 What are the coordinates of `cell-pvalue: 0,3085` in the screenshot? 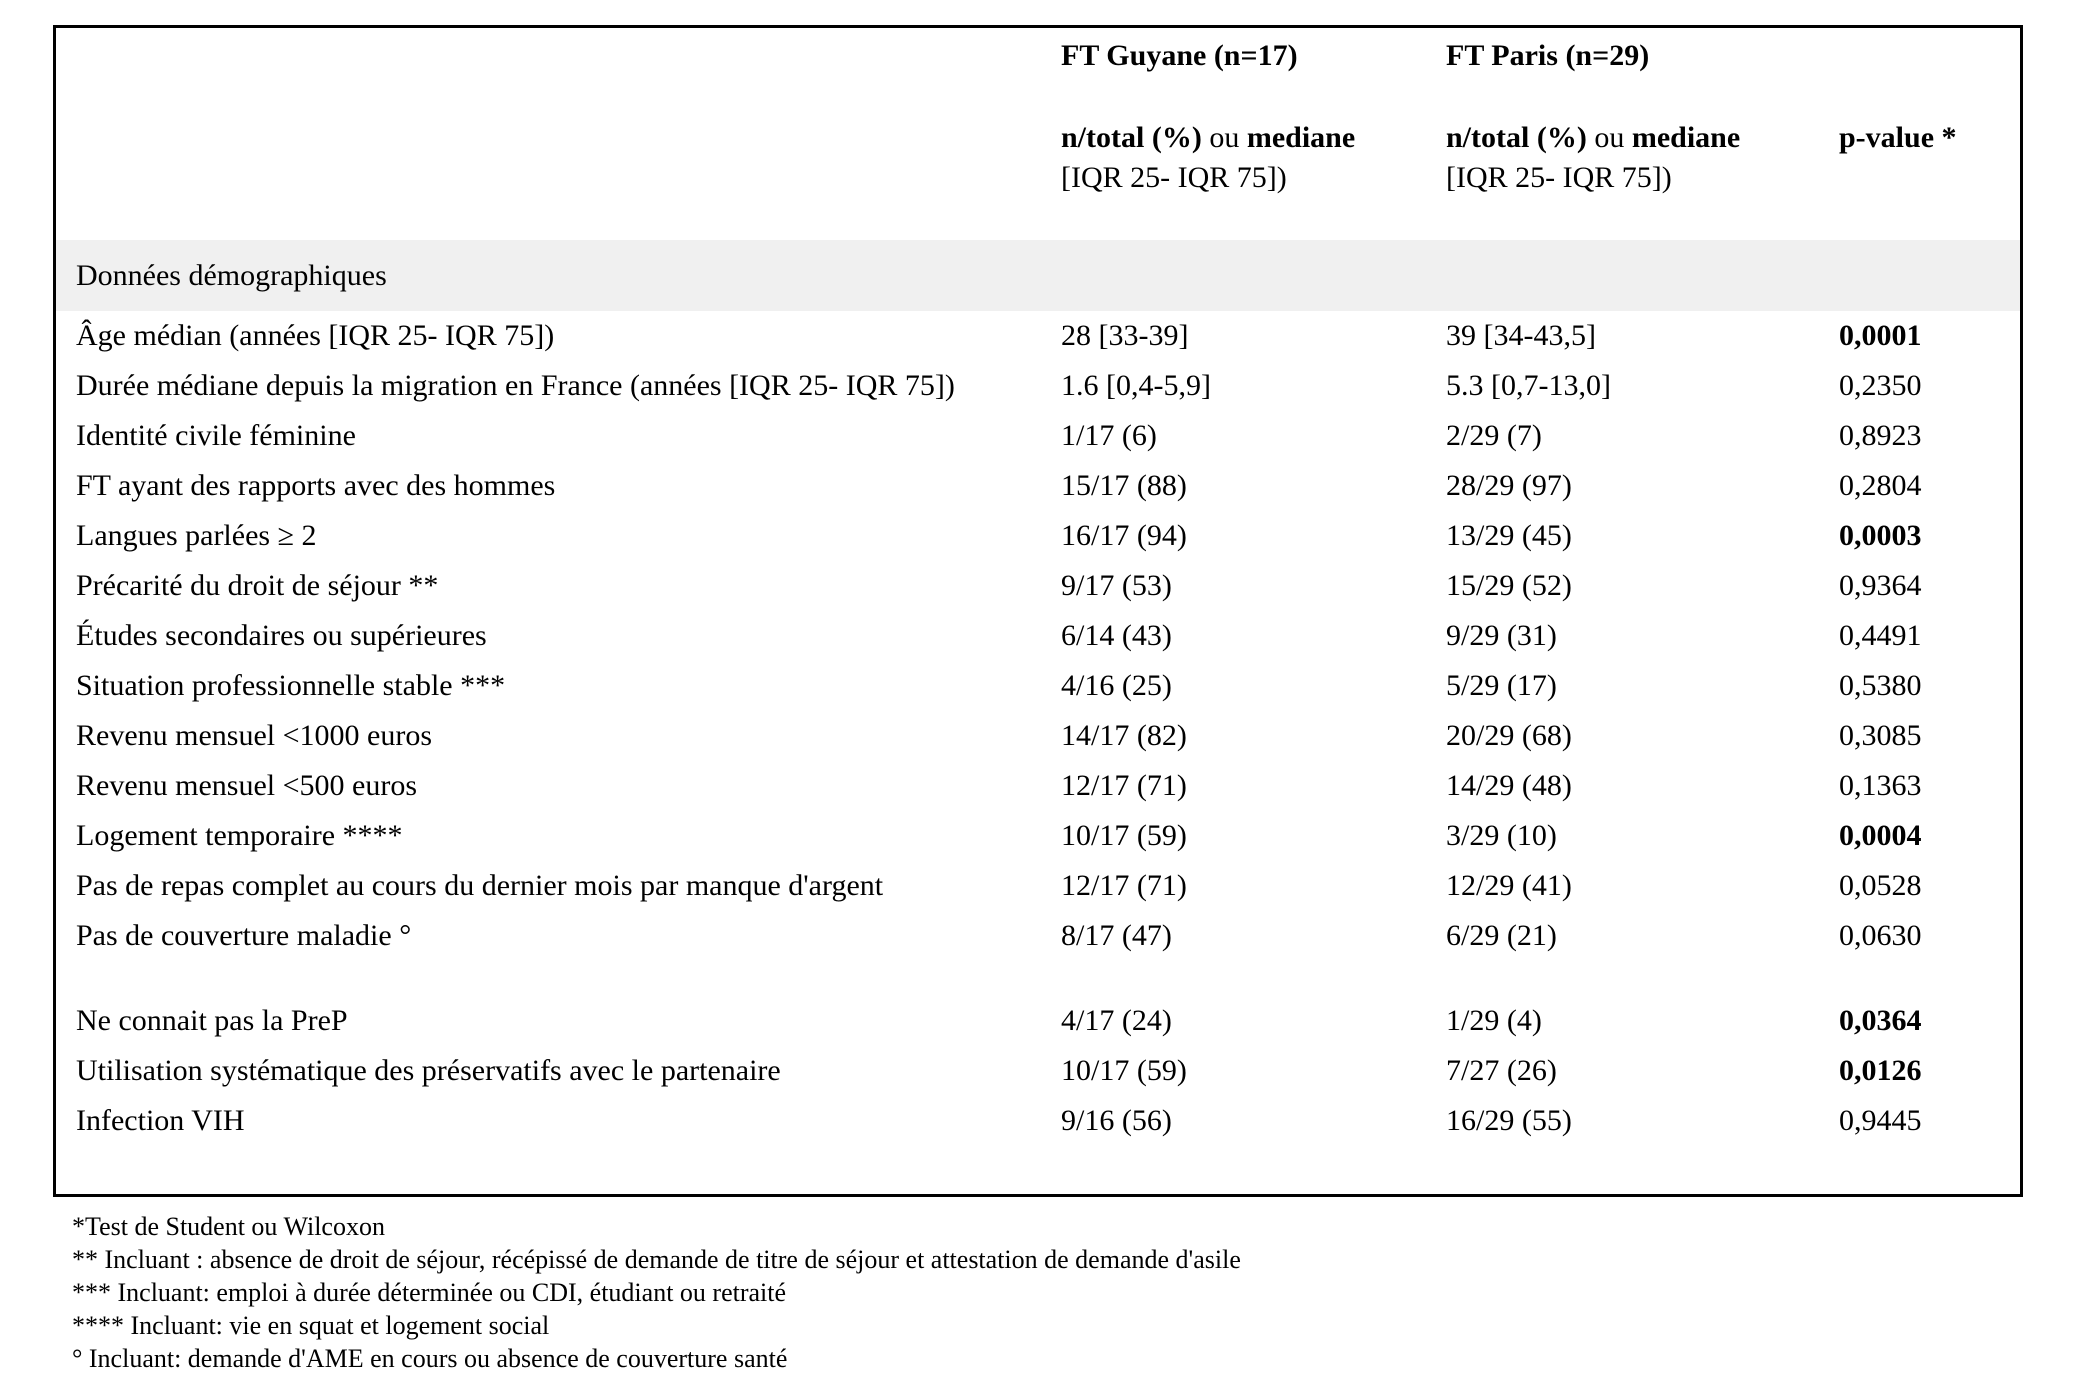 It's located at (1880, 735).